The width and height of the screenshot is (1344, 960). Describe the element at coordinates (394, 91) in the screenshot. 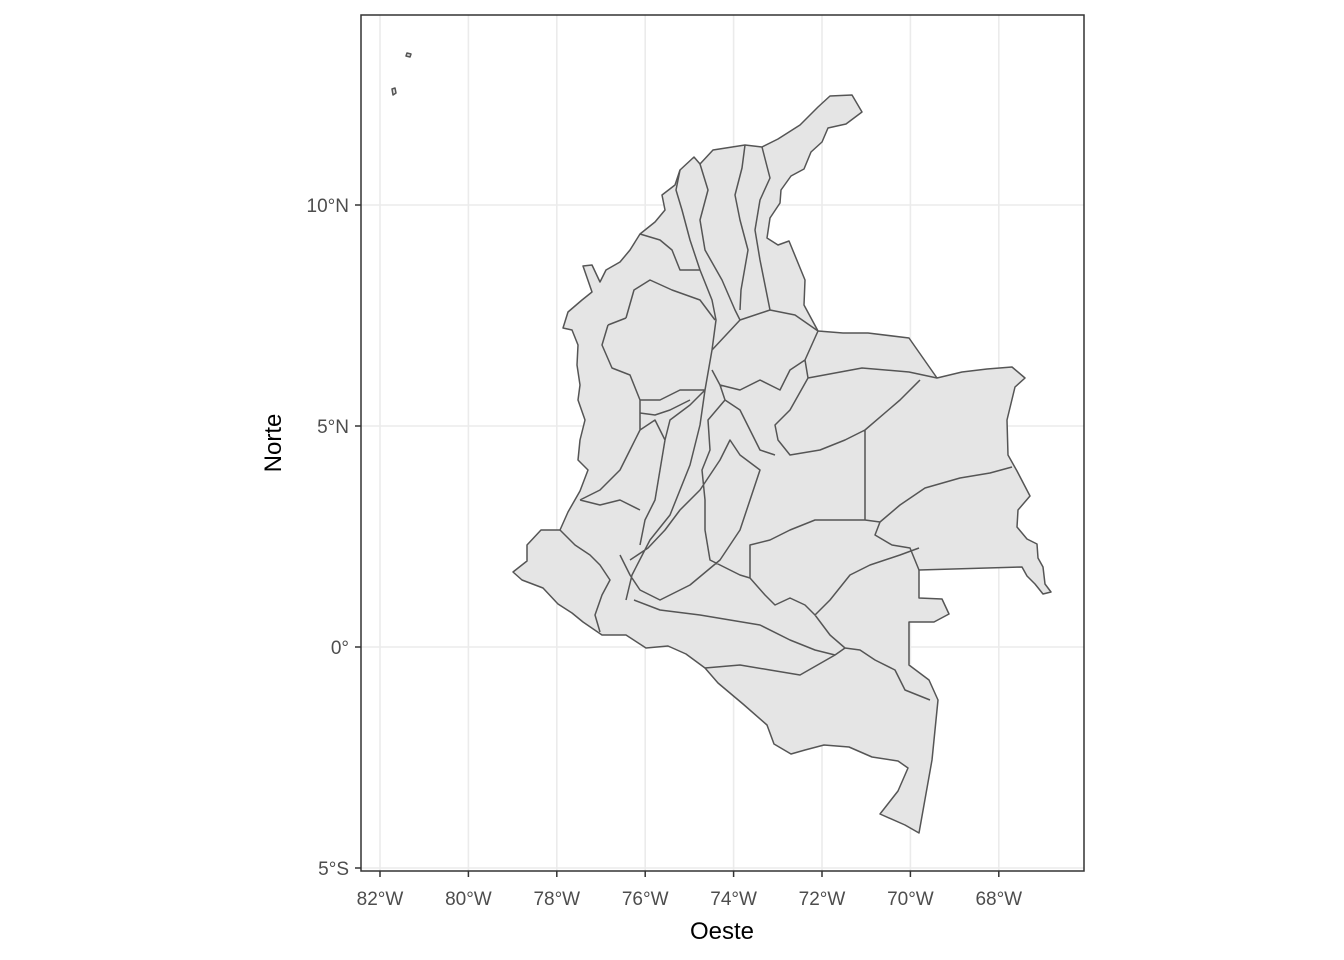

I see `island-san-andres` at that location.